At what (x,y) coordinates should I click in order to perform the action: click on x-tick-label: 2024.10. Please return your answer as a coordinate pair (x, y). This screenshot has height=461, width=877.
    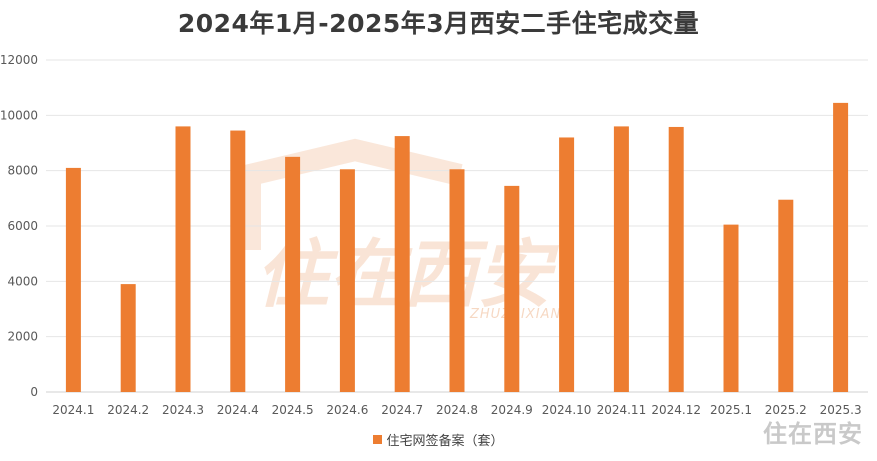
    Looking at the image, I should click on (567, 410).